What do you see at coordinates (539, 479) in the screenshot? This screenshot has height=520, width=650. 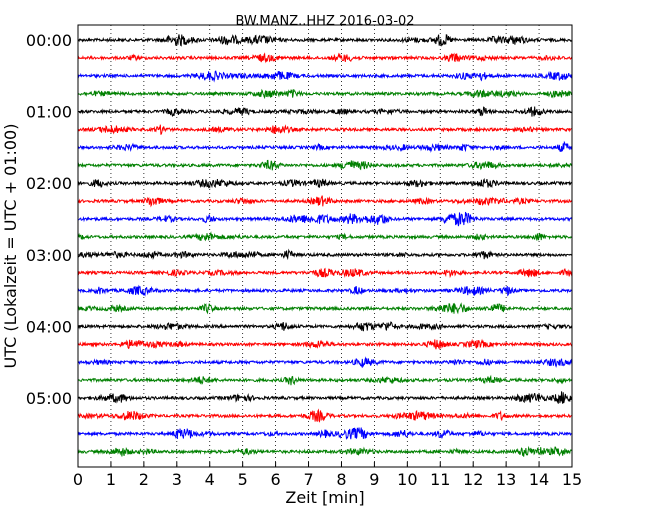 I see `x-tick-label: 14` at bounding box center [539, 479].